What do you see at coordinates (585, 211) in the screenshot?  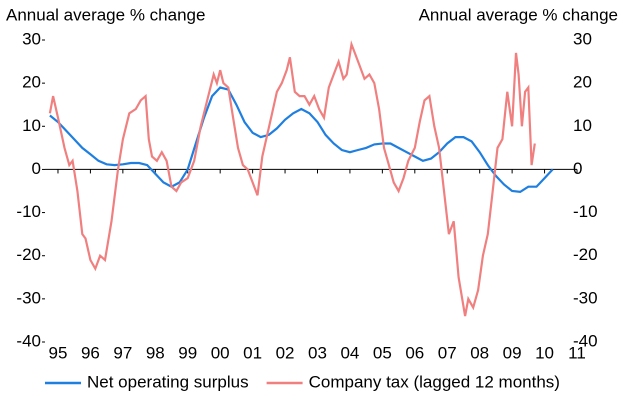 I see `y2-tick-label: -10` at bounding box center [585, 211].